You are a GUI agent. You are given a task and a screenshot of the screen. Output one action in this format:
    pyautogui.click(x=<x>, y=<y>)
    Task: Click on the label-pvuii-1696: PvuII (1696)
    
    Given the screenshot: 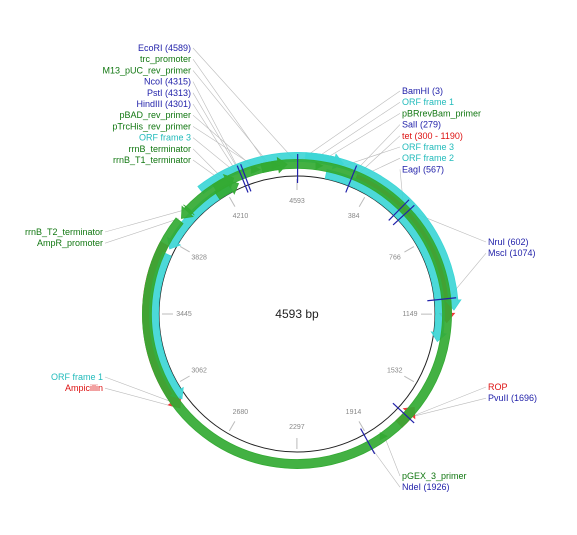 What is the action you would take?
    pyautogui.click(x=512, y=398)
    